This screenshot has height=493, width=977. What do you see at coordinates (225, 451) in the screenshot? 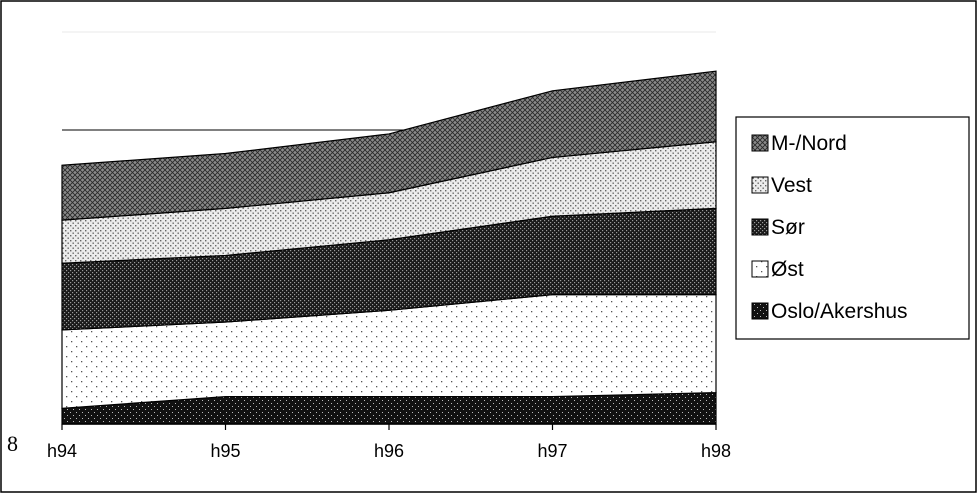
I see `x-tick-label: h95` at bounding box center [225, 451].